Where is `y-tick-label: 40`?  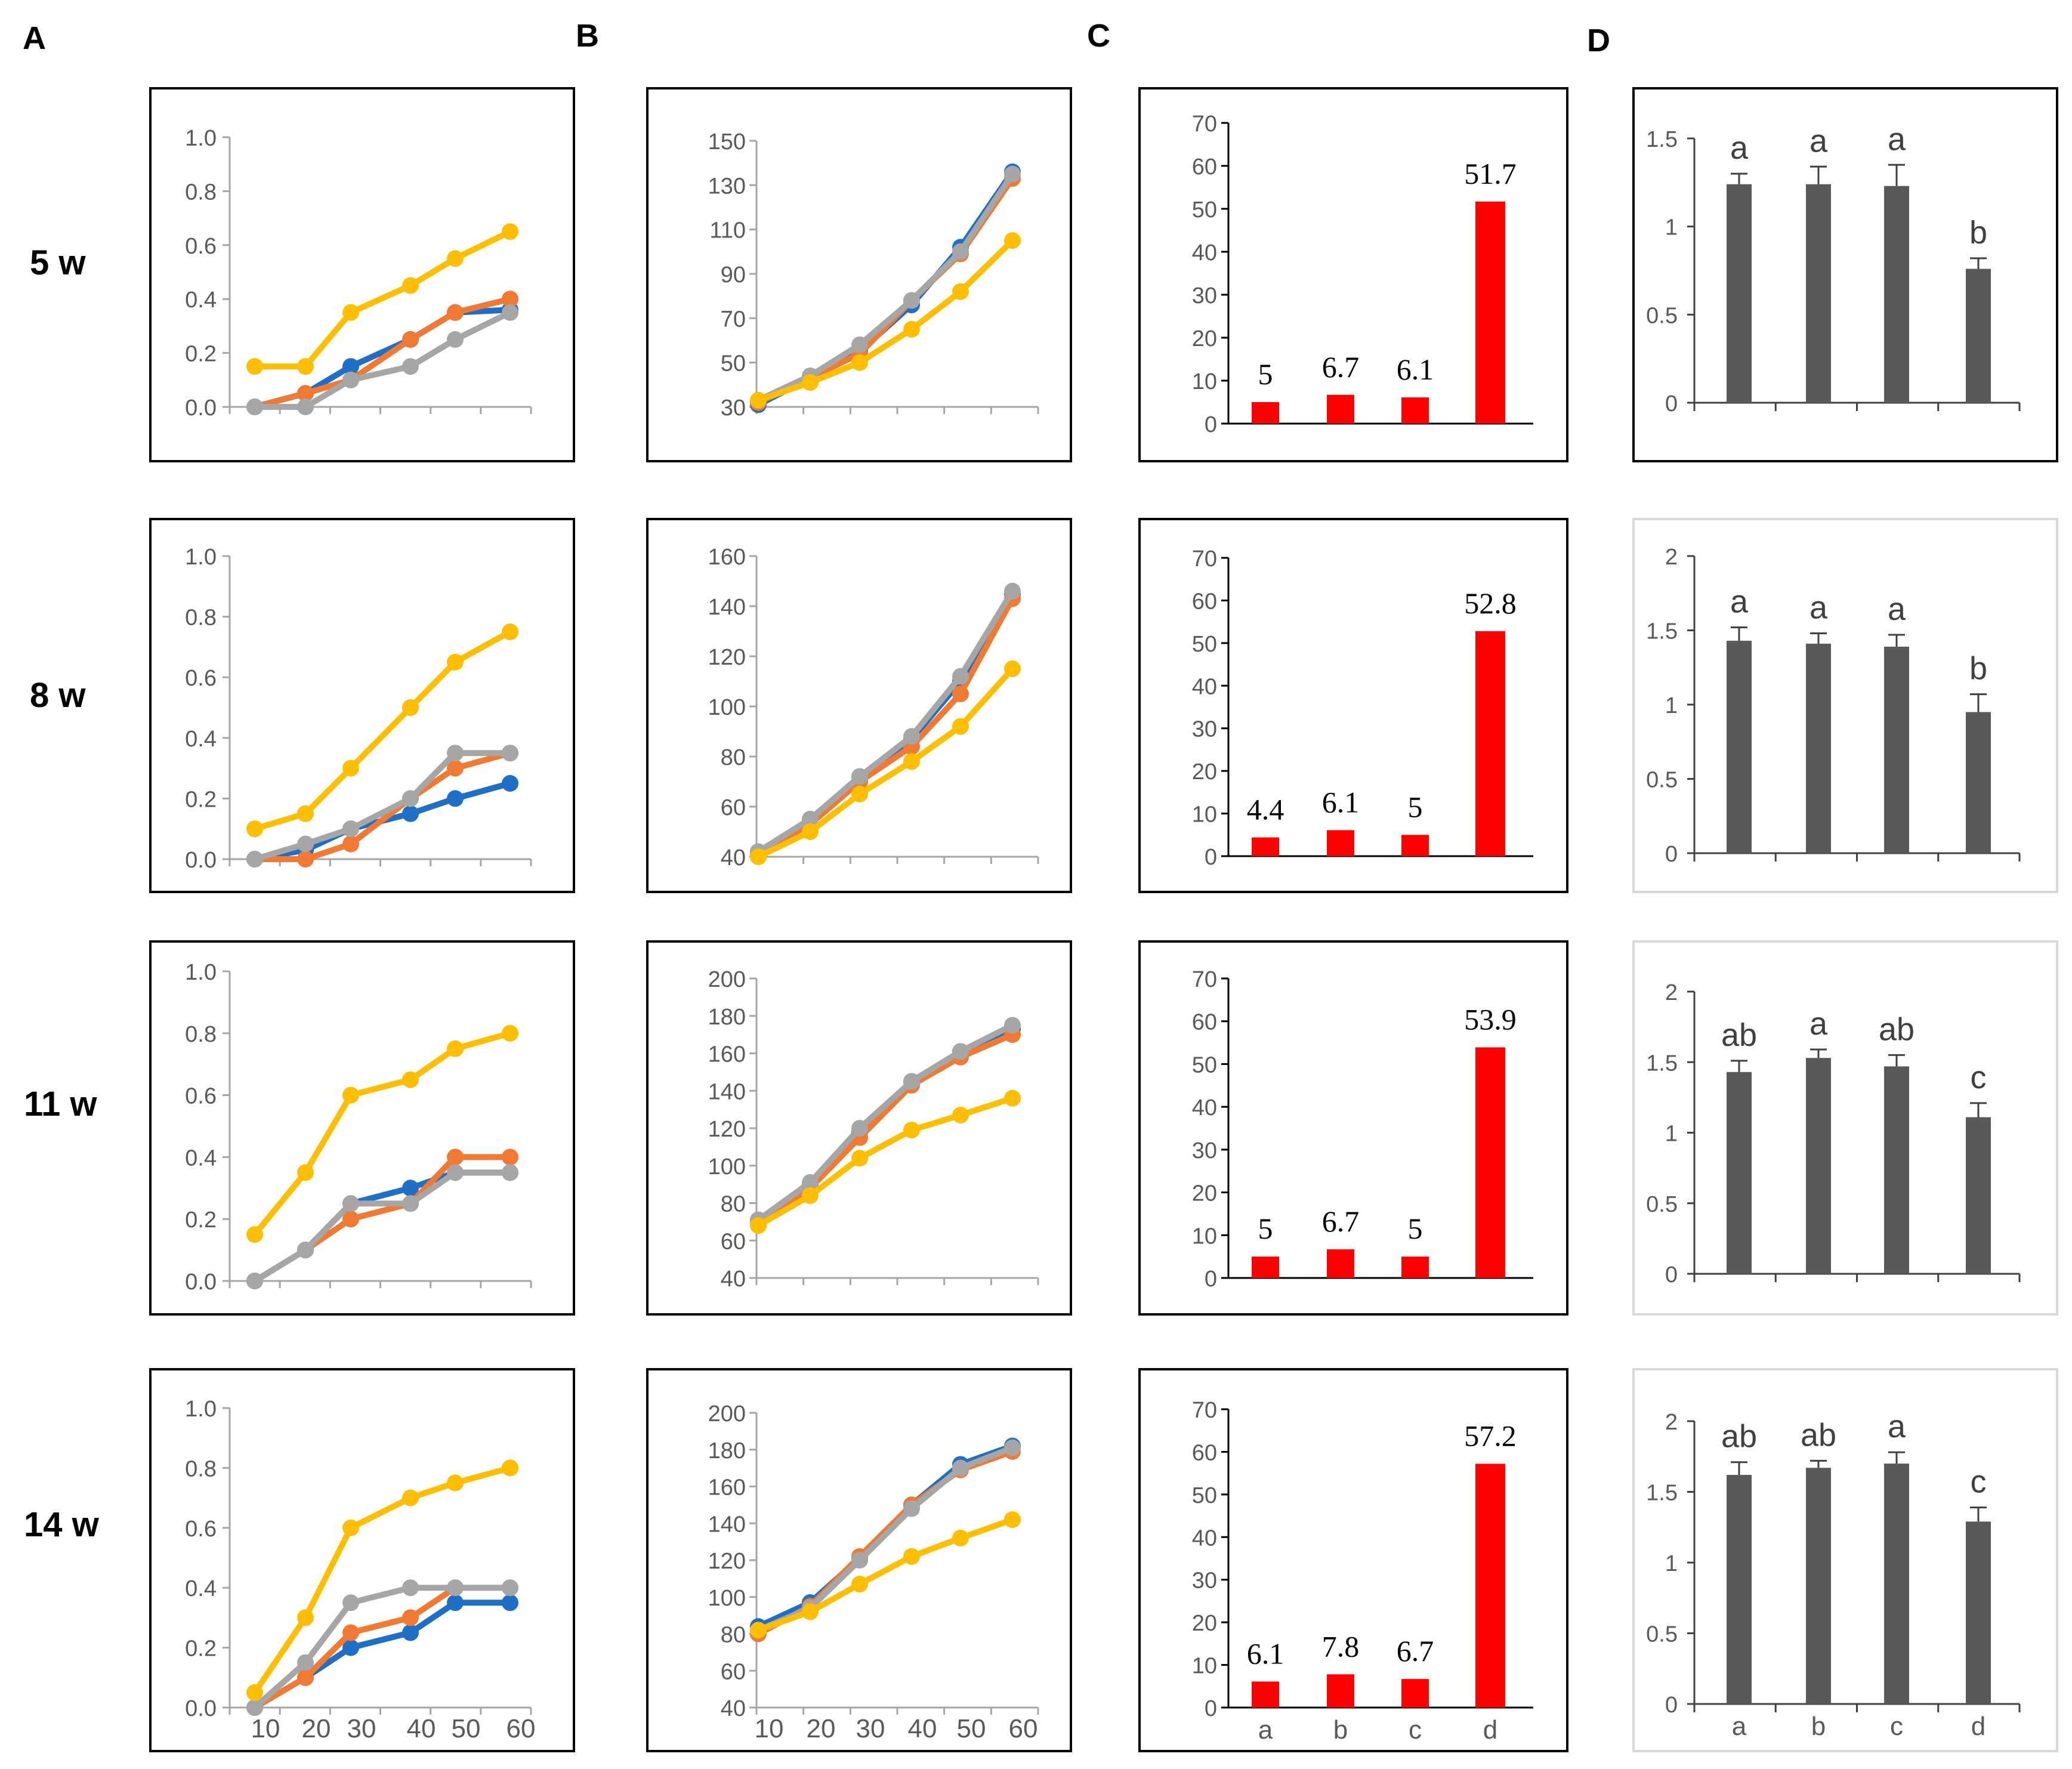 y-tick-label: 40 is located at coordinates (734, 1279).